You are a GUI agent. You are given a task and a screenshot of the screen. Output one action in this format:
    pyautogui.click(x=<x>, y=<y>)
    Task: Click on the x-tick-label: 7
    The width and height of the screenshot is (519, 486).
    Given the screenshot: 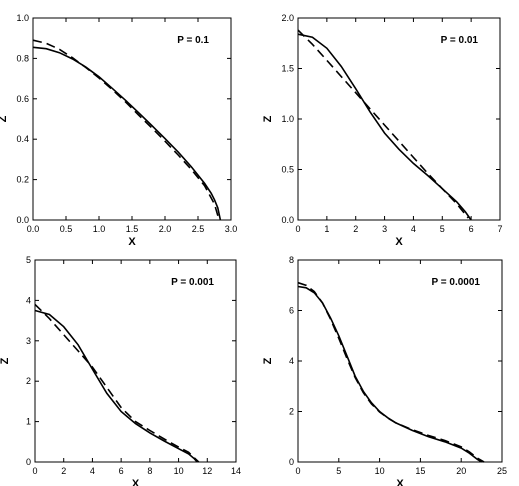 What is the action you would take?
    pyautogui.click(x=499, y=229)
    